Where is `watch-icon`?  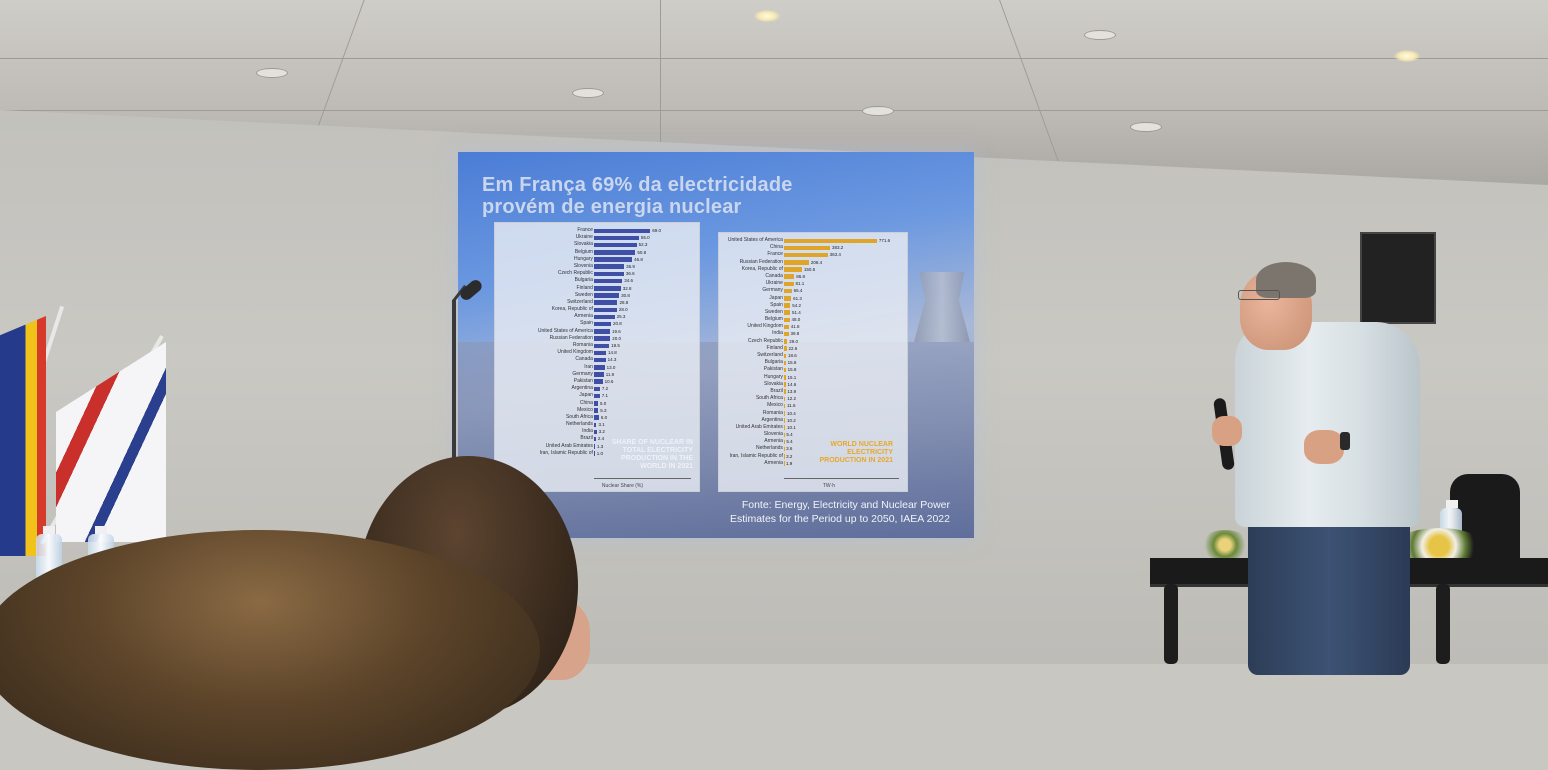 watch-icon is located at coordinates (1345, 441).